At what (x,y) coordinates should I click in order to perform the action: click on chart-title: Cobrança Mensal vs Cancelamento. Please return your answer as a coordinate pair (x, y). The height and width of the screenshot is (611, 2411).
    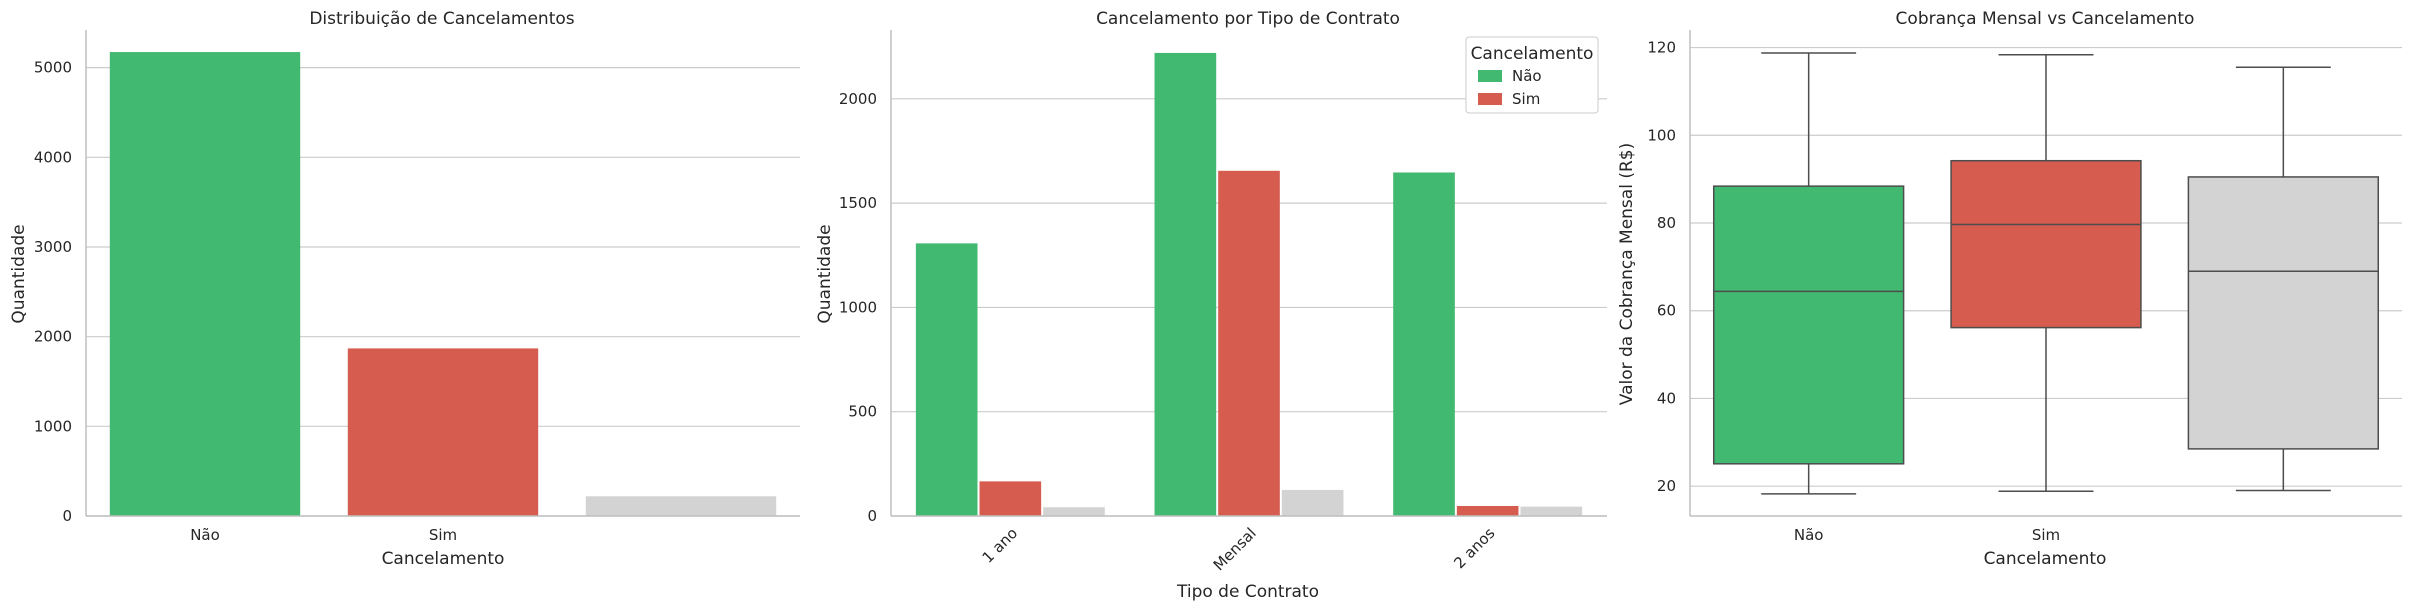
    Looking at the image, I should click on (2045, 19).